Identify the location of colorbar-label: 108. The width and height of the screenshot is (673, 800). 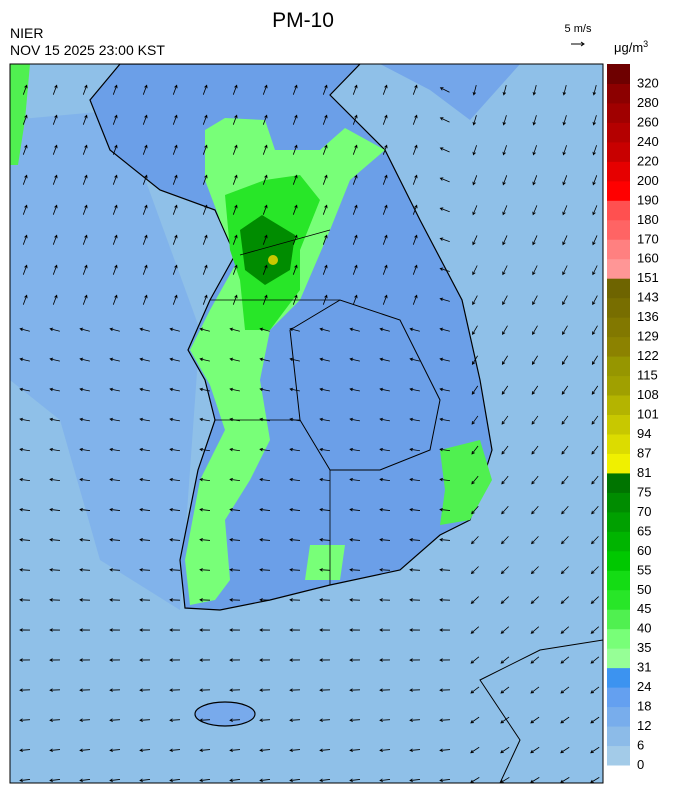
(648, 394).